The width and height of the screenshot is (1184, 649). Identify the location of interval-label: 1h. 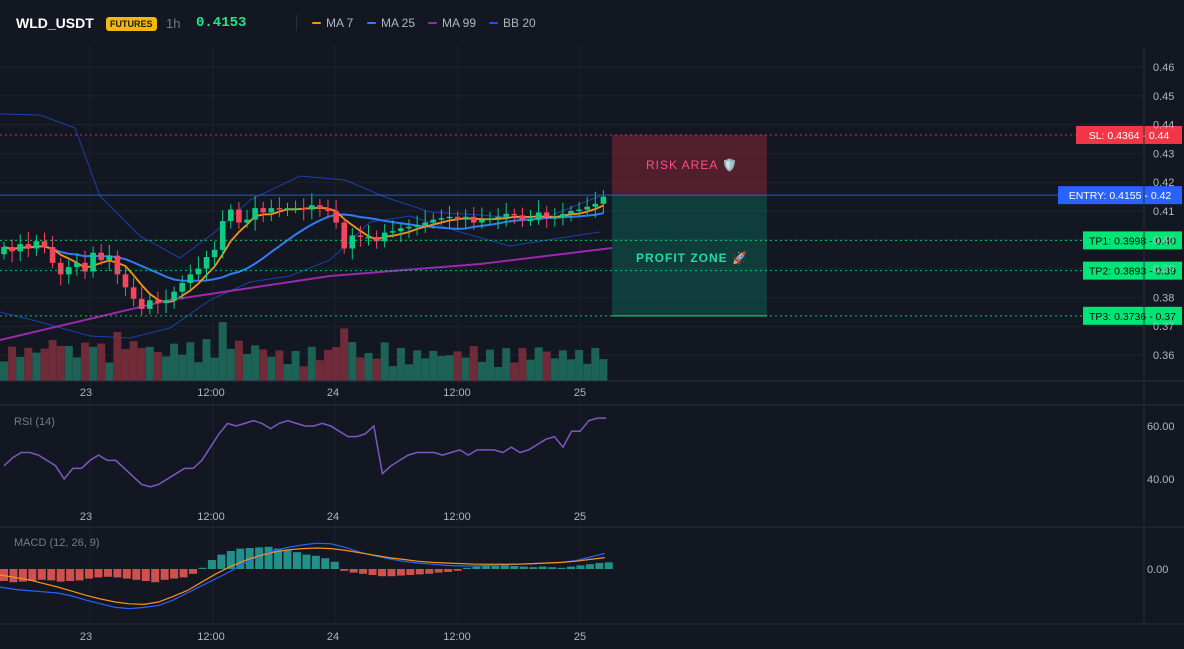
(173, 23).